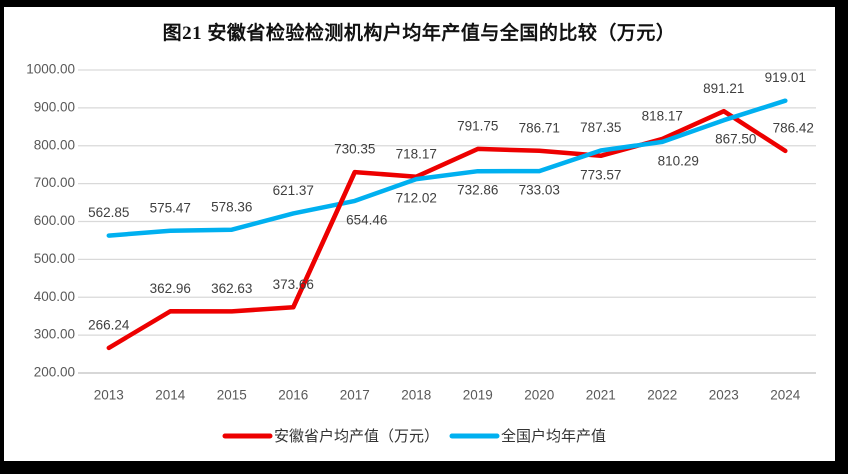  I want to click on data-label: 578.36, so click(231, 206).